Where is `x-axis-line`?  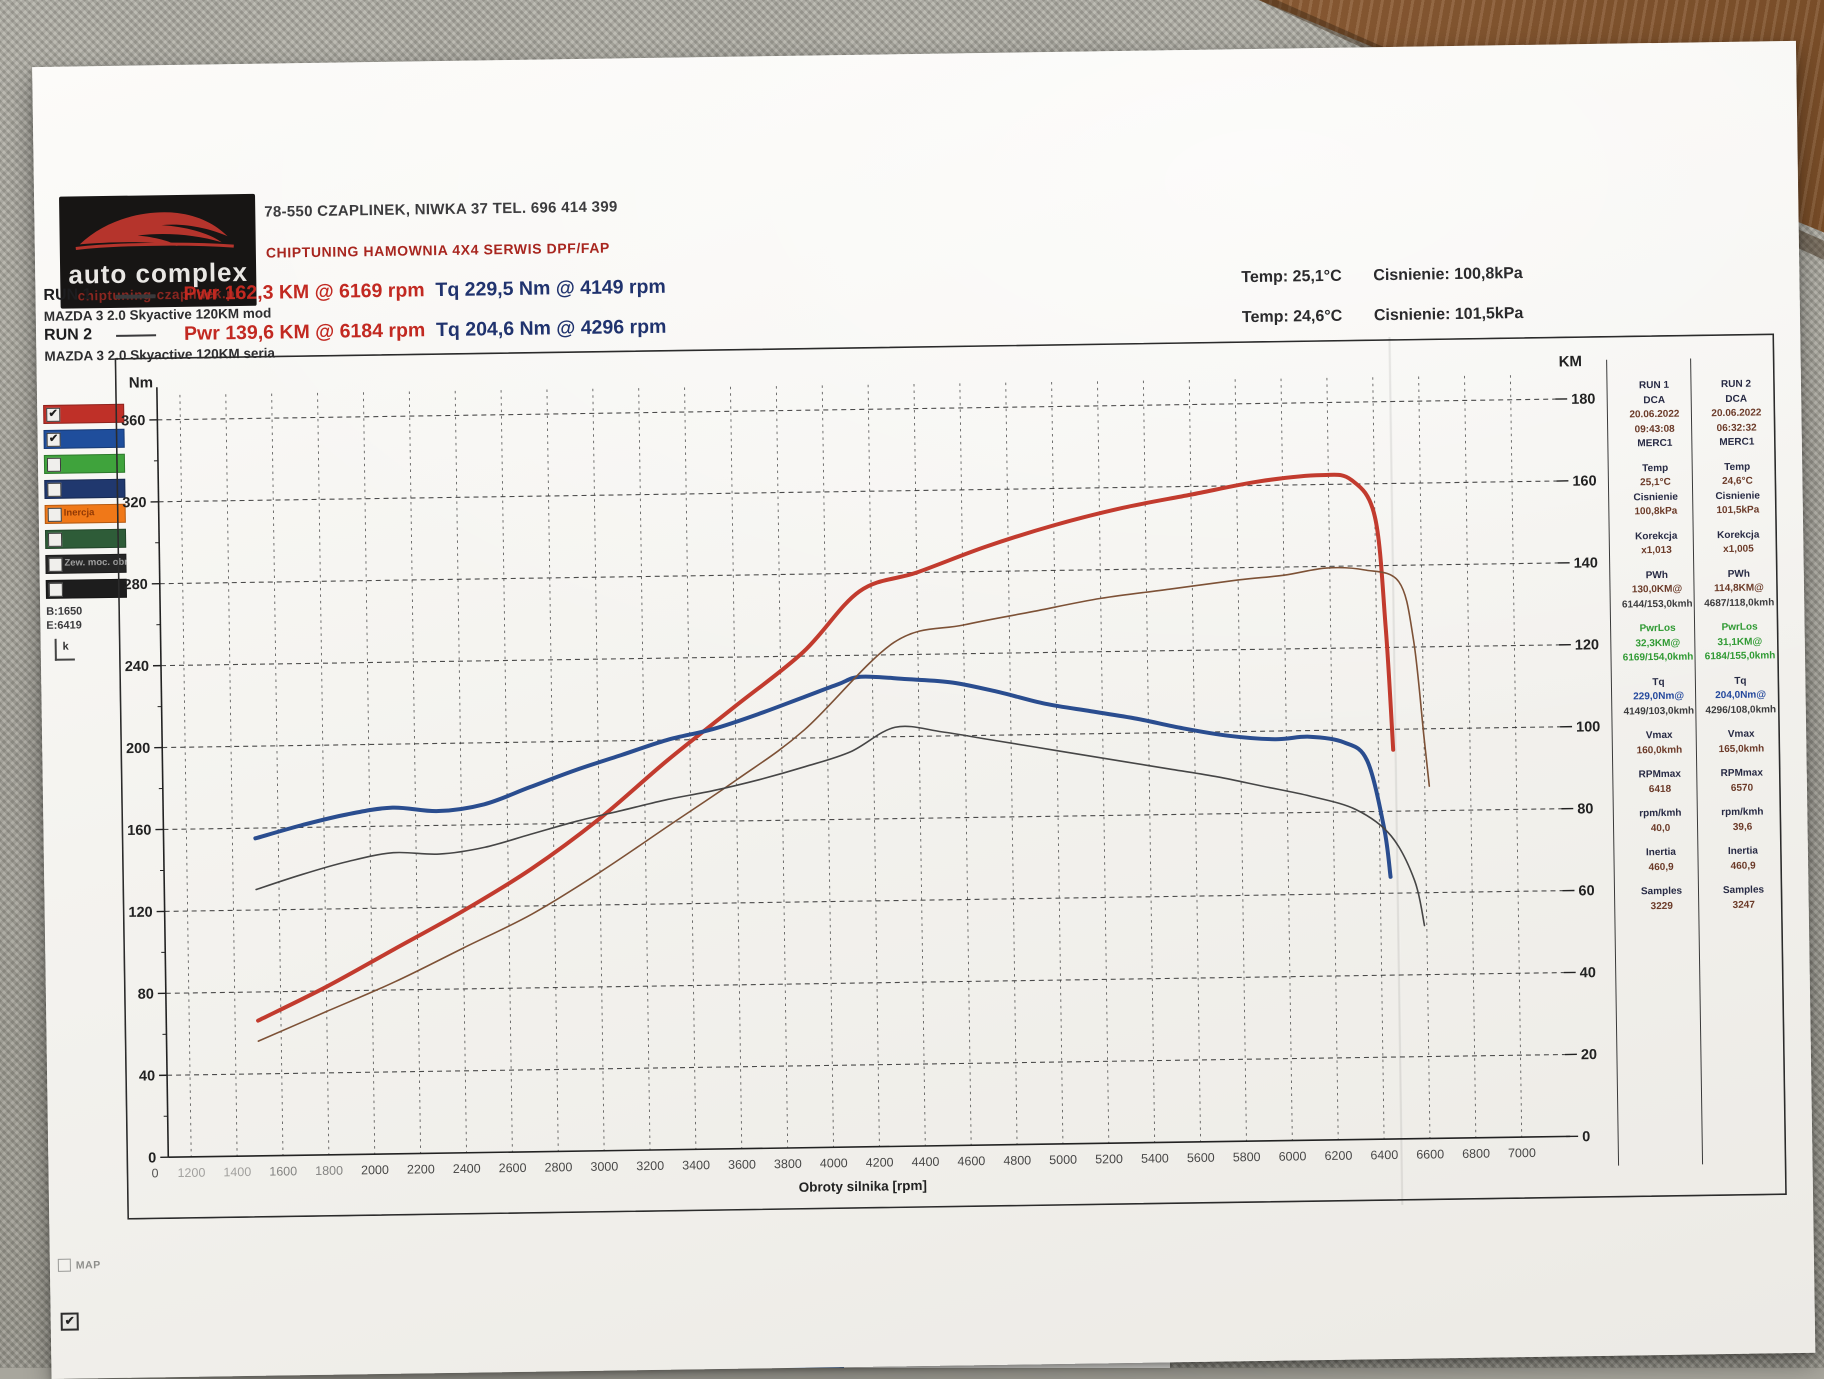 x-axis-line is located at coordinates (869, 1146).